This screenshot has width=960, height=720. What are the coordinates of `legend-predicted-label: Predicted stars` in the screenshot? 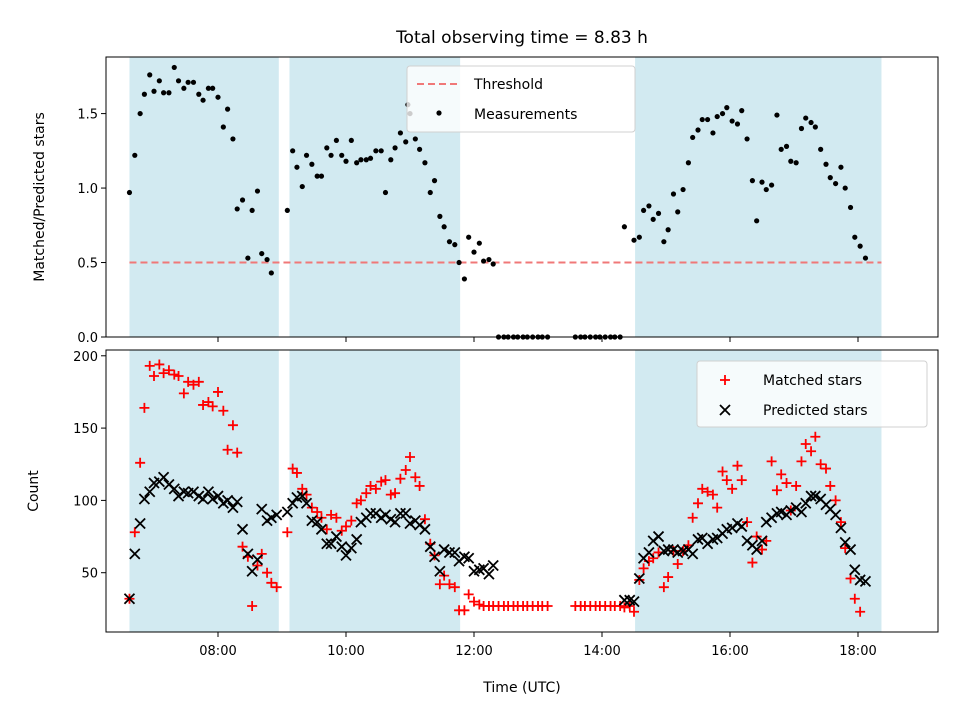 It's located at (815, 411).